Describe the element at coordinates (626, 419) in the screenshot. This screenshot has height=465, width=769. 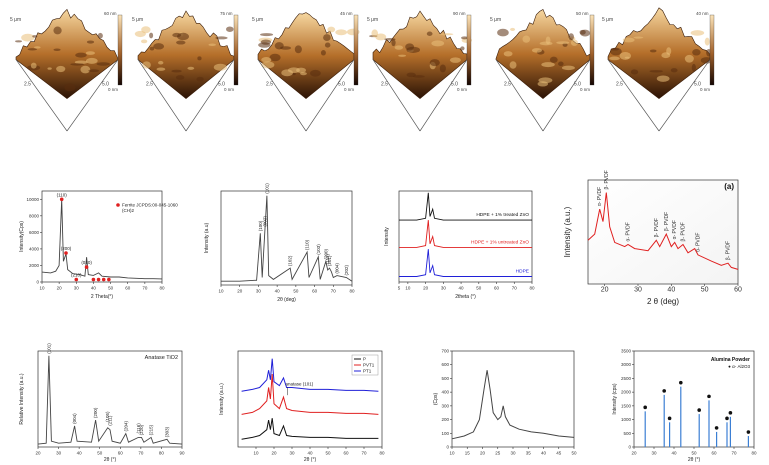
I see `y-tick-label: 1000` at that location.